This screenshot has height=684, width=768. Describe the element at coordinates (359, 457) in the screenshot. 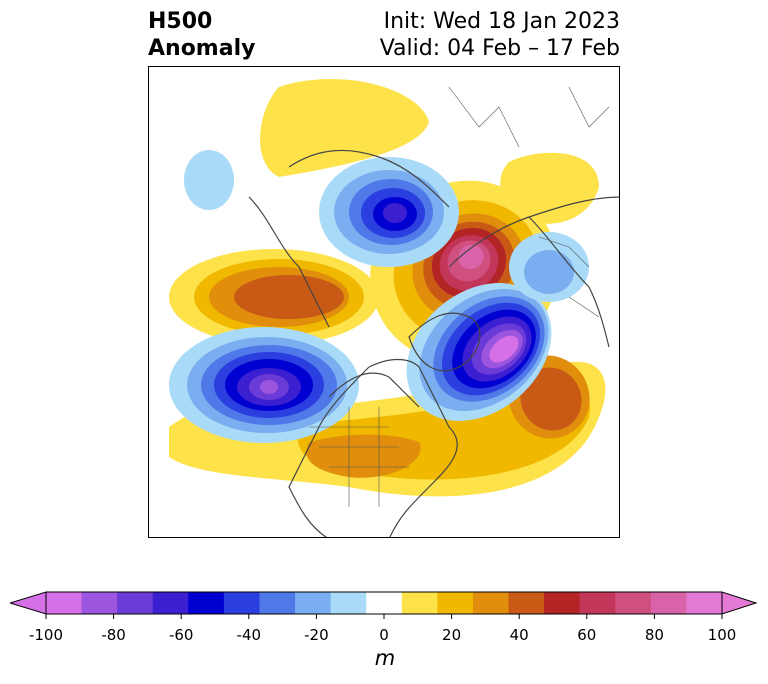

I see `us-state-lines` at that location.